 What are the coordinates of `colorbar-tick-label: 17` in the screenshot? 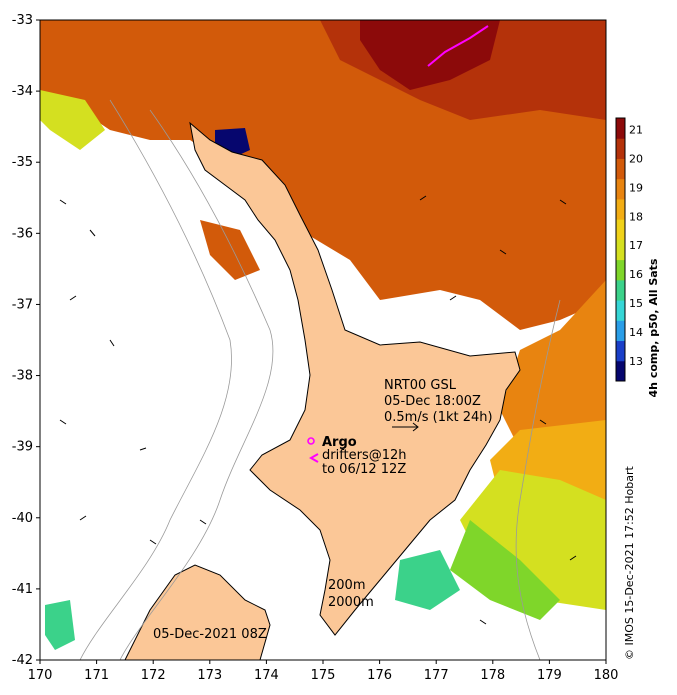 It's located at (636, 245).